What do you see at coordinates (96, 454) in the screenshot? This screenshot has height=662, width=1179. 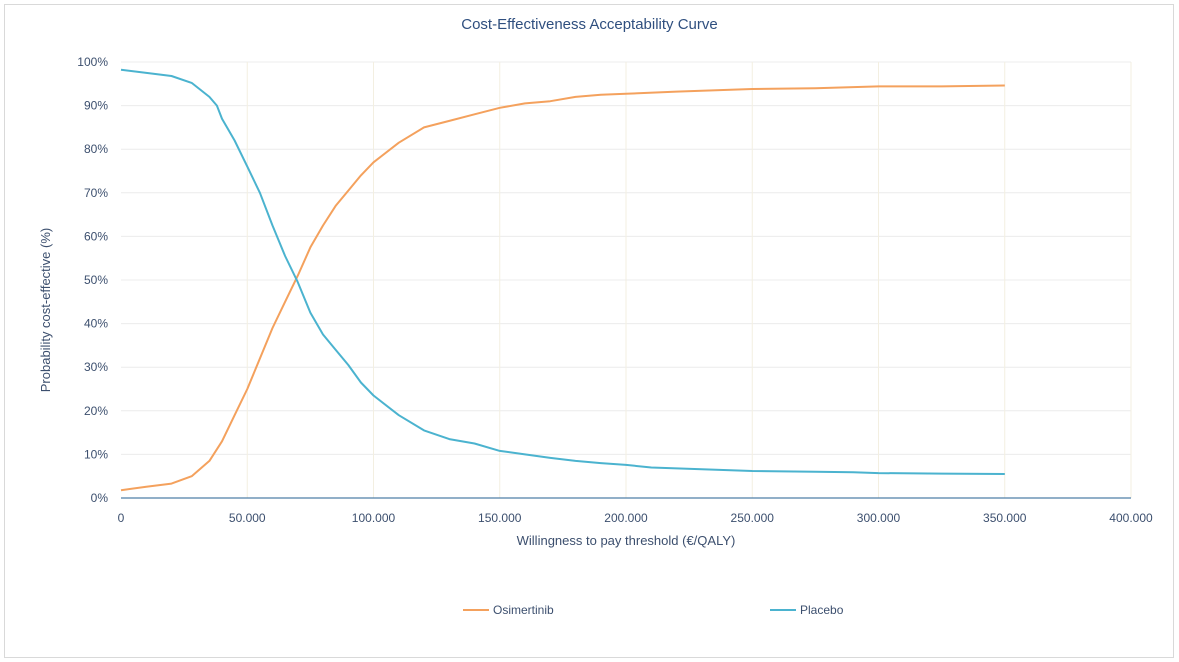 I see `y-tick-label: 10%` at bounding box center [96, 454].